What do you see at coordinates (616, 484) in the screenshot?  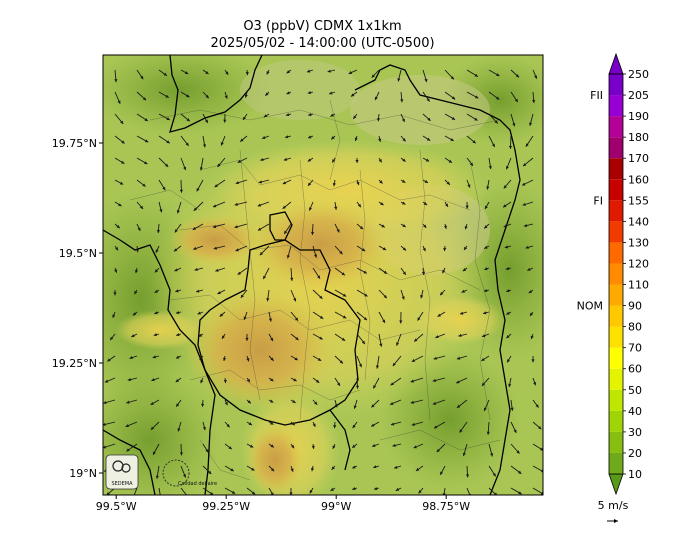 I see `colorbar-extend-low` at bounding box center [616, 484].